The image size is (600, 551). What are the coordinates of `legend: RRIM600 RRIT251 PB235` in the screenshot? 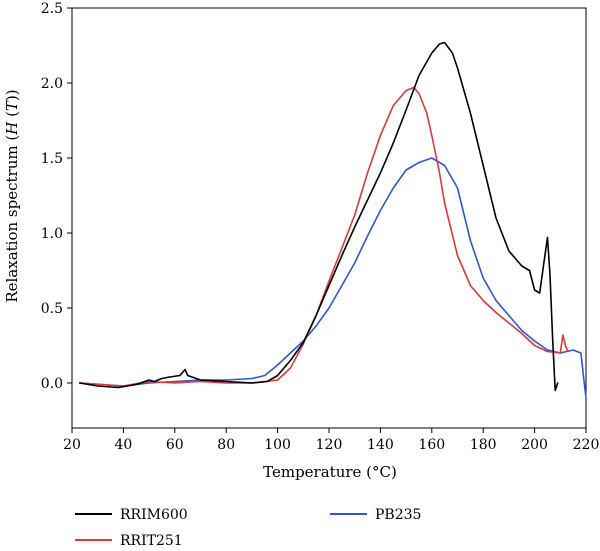 It's located at (248, 528).